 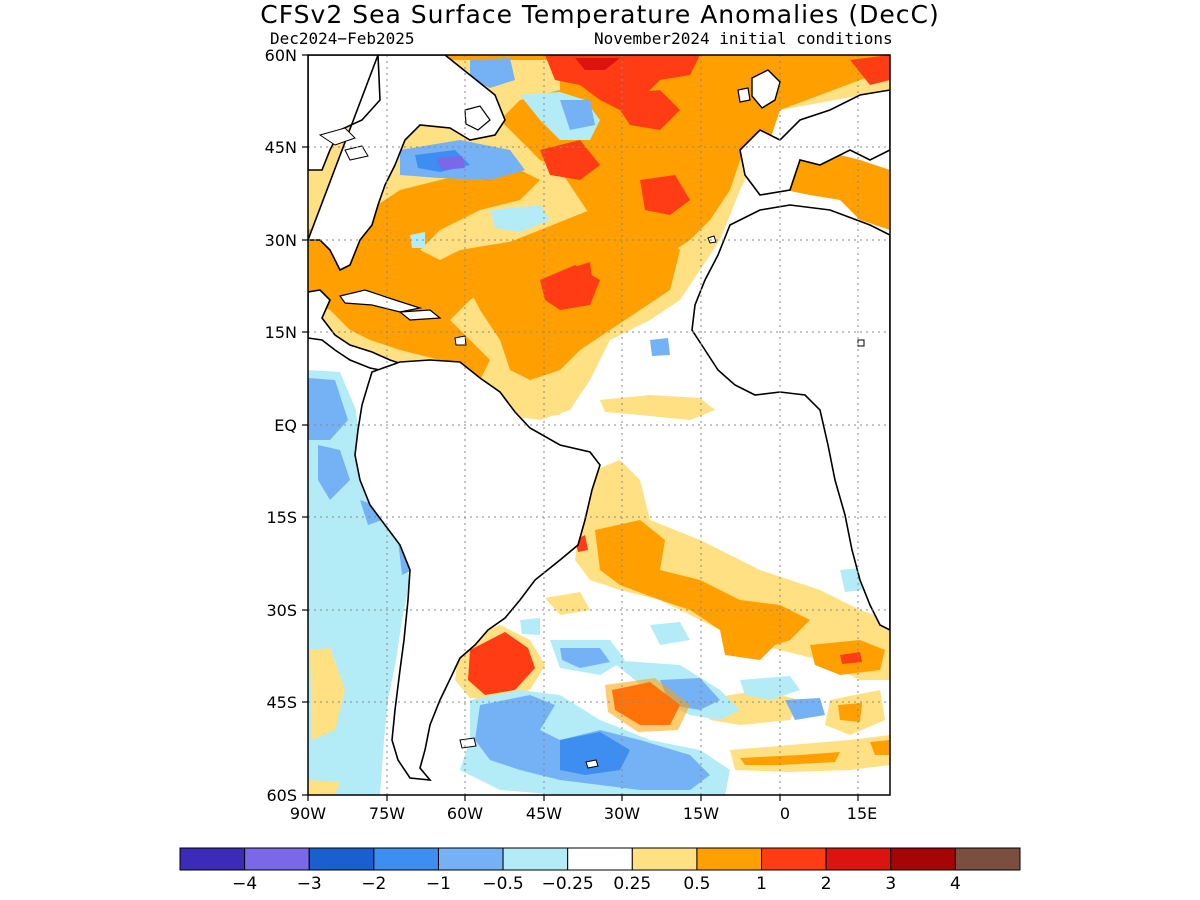 I want to click on colorbar-label: −2, so click(x=373, y=884).